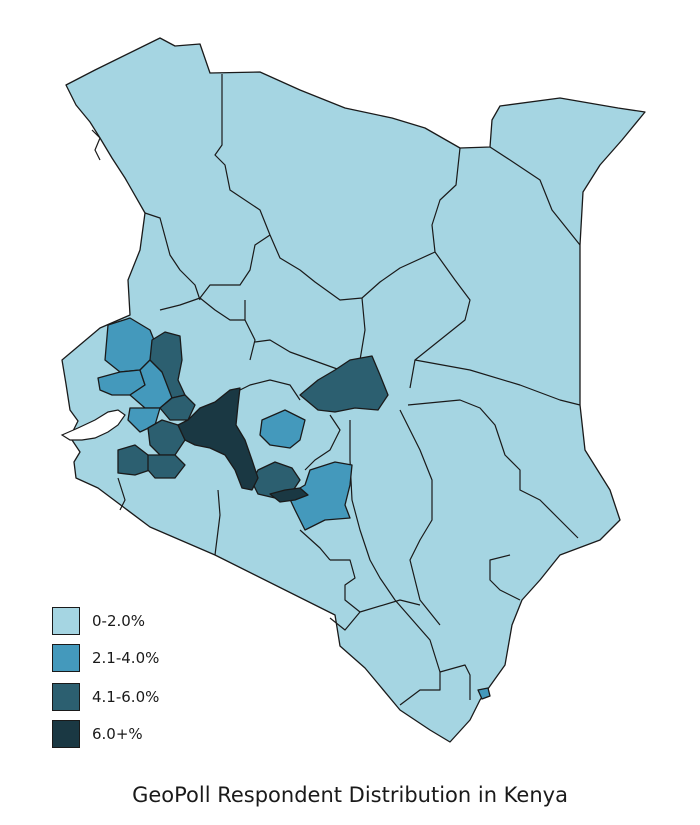 The height and width of the screenshot is (825, 700). I want to click on county-mombasa, so click(484, 693).